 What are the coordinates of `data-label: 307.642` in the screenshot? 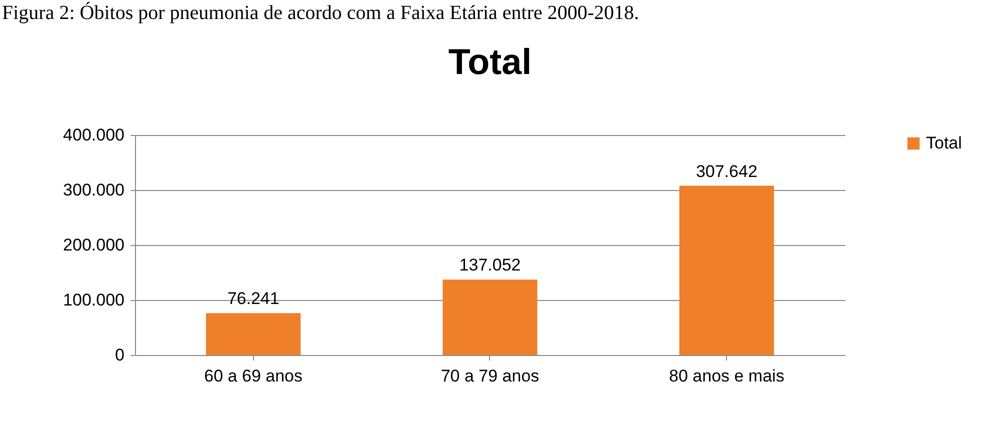 It's located at (727, 171).